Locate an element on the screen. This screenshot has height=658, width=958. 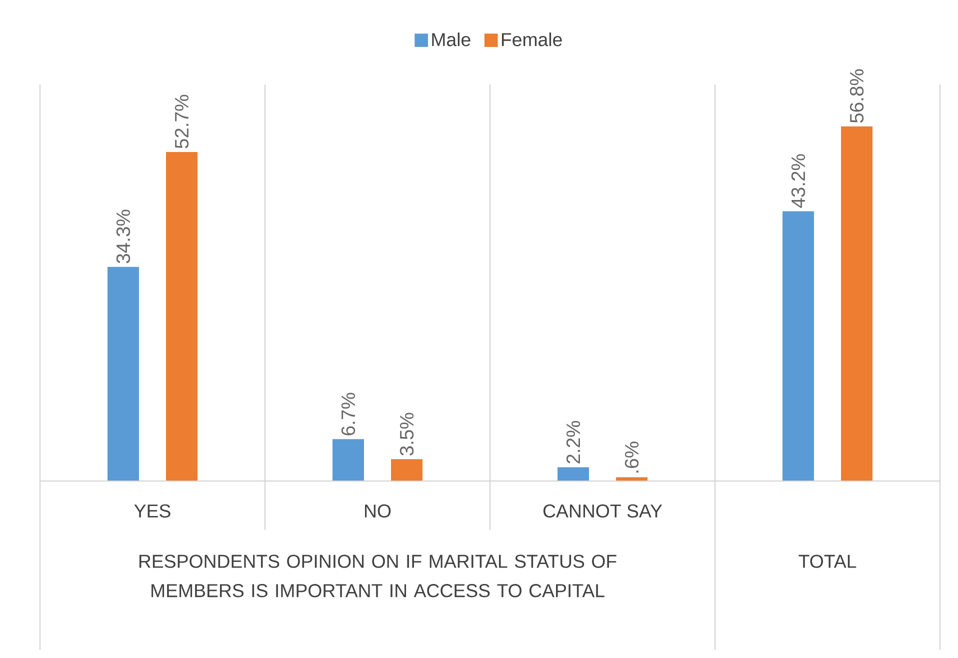
data-label: 3.5% is located at coordinates (407, 434).